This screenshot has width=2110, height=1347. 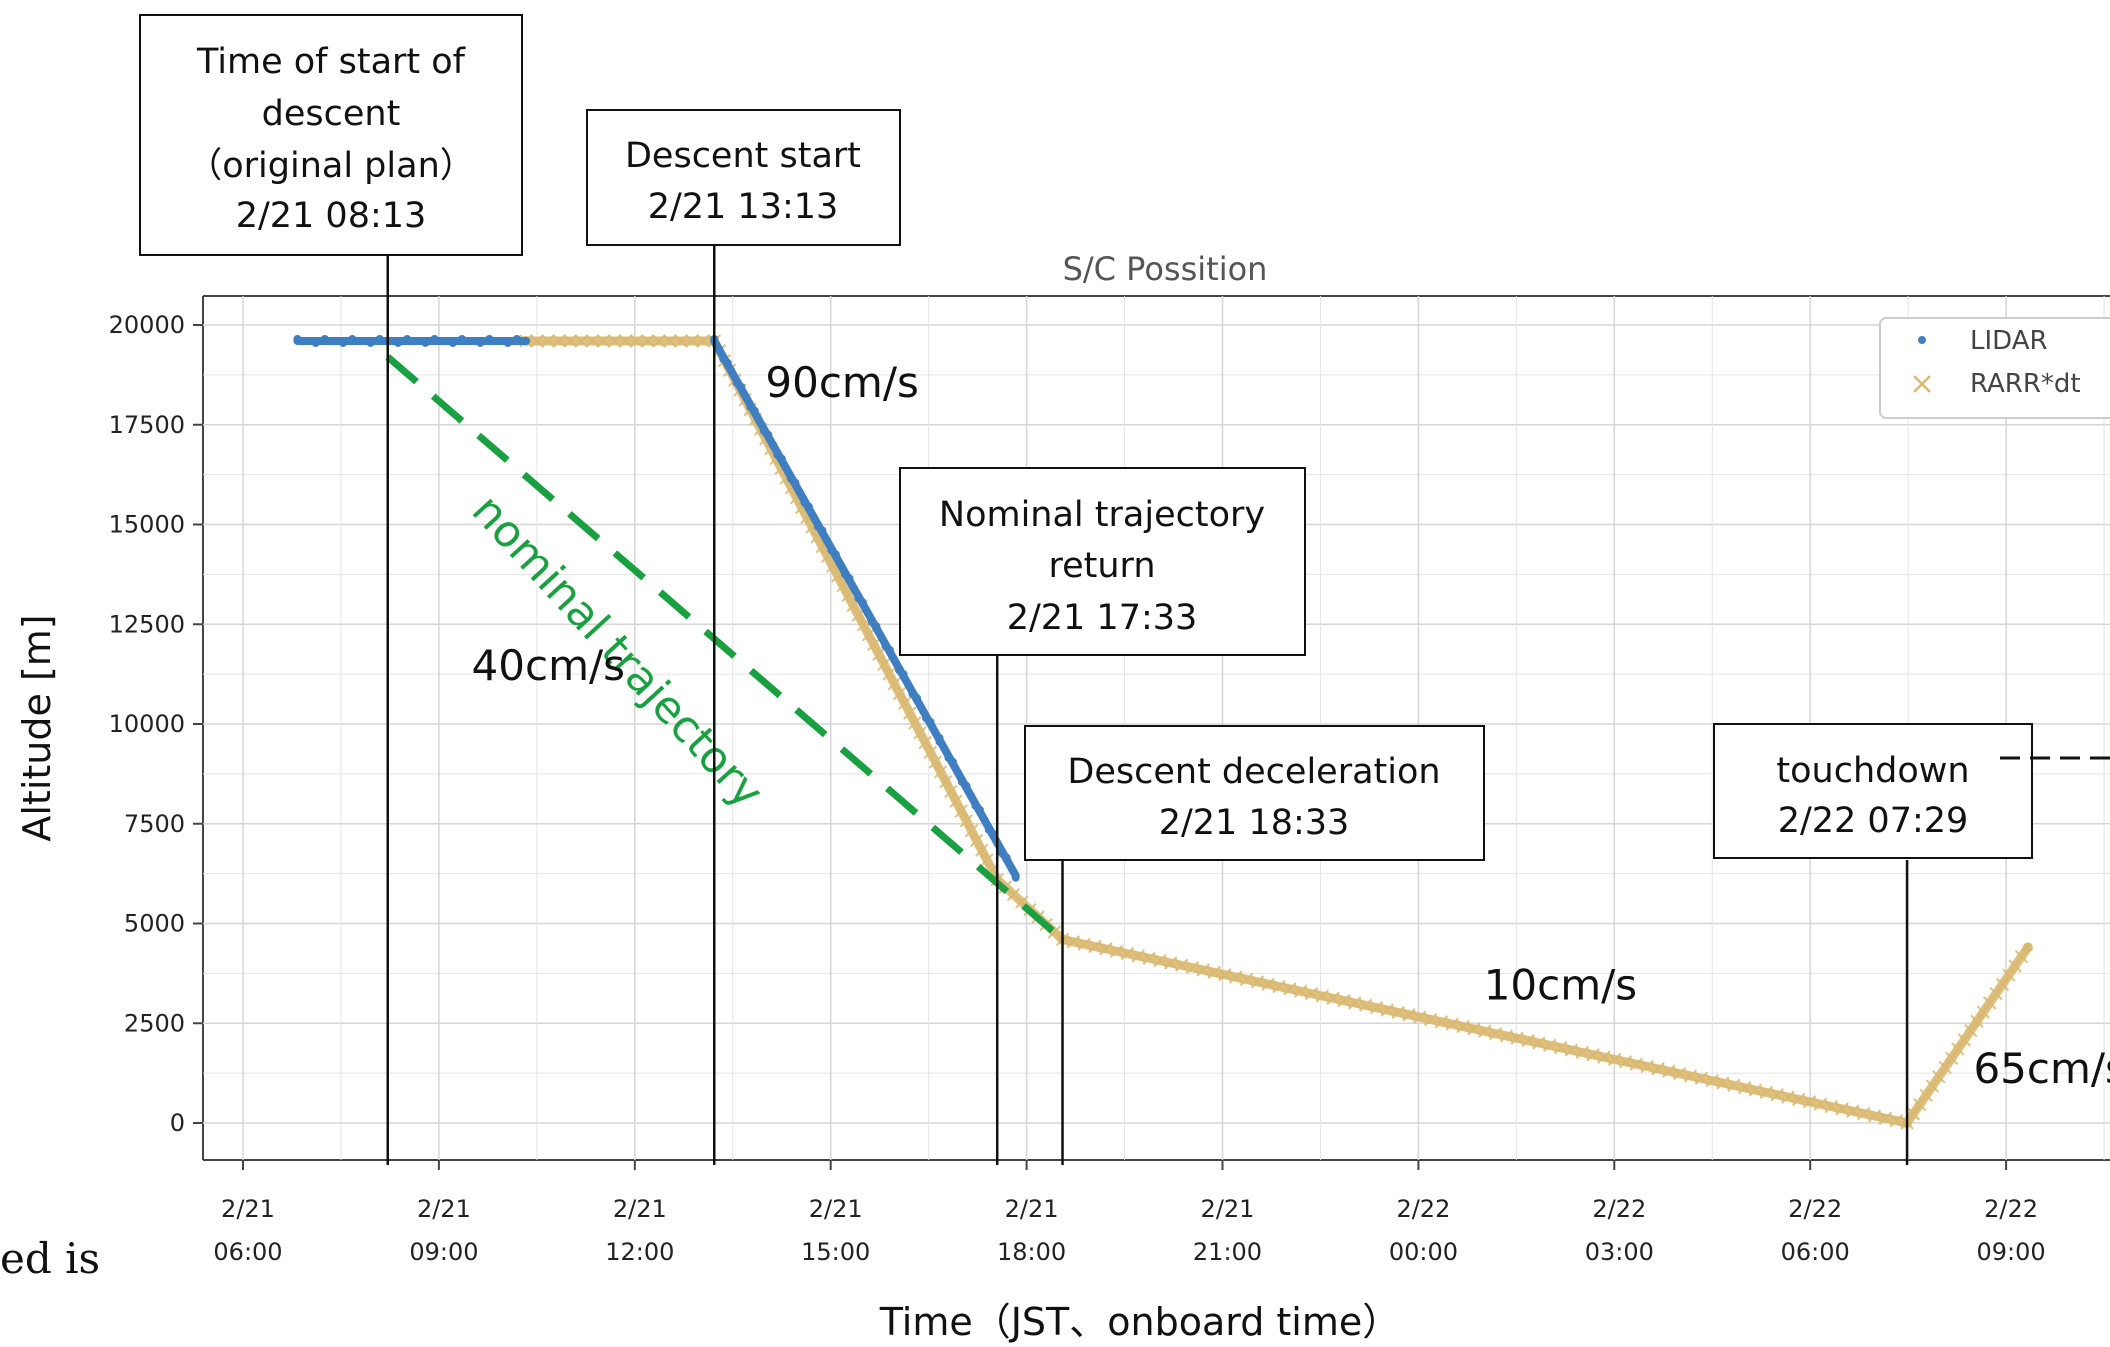 What do you see at coordinates (1032, 1209) in the screenshot?
I see `x-tick-date-4: 2/21` at bounding box center [1032, 1209].